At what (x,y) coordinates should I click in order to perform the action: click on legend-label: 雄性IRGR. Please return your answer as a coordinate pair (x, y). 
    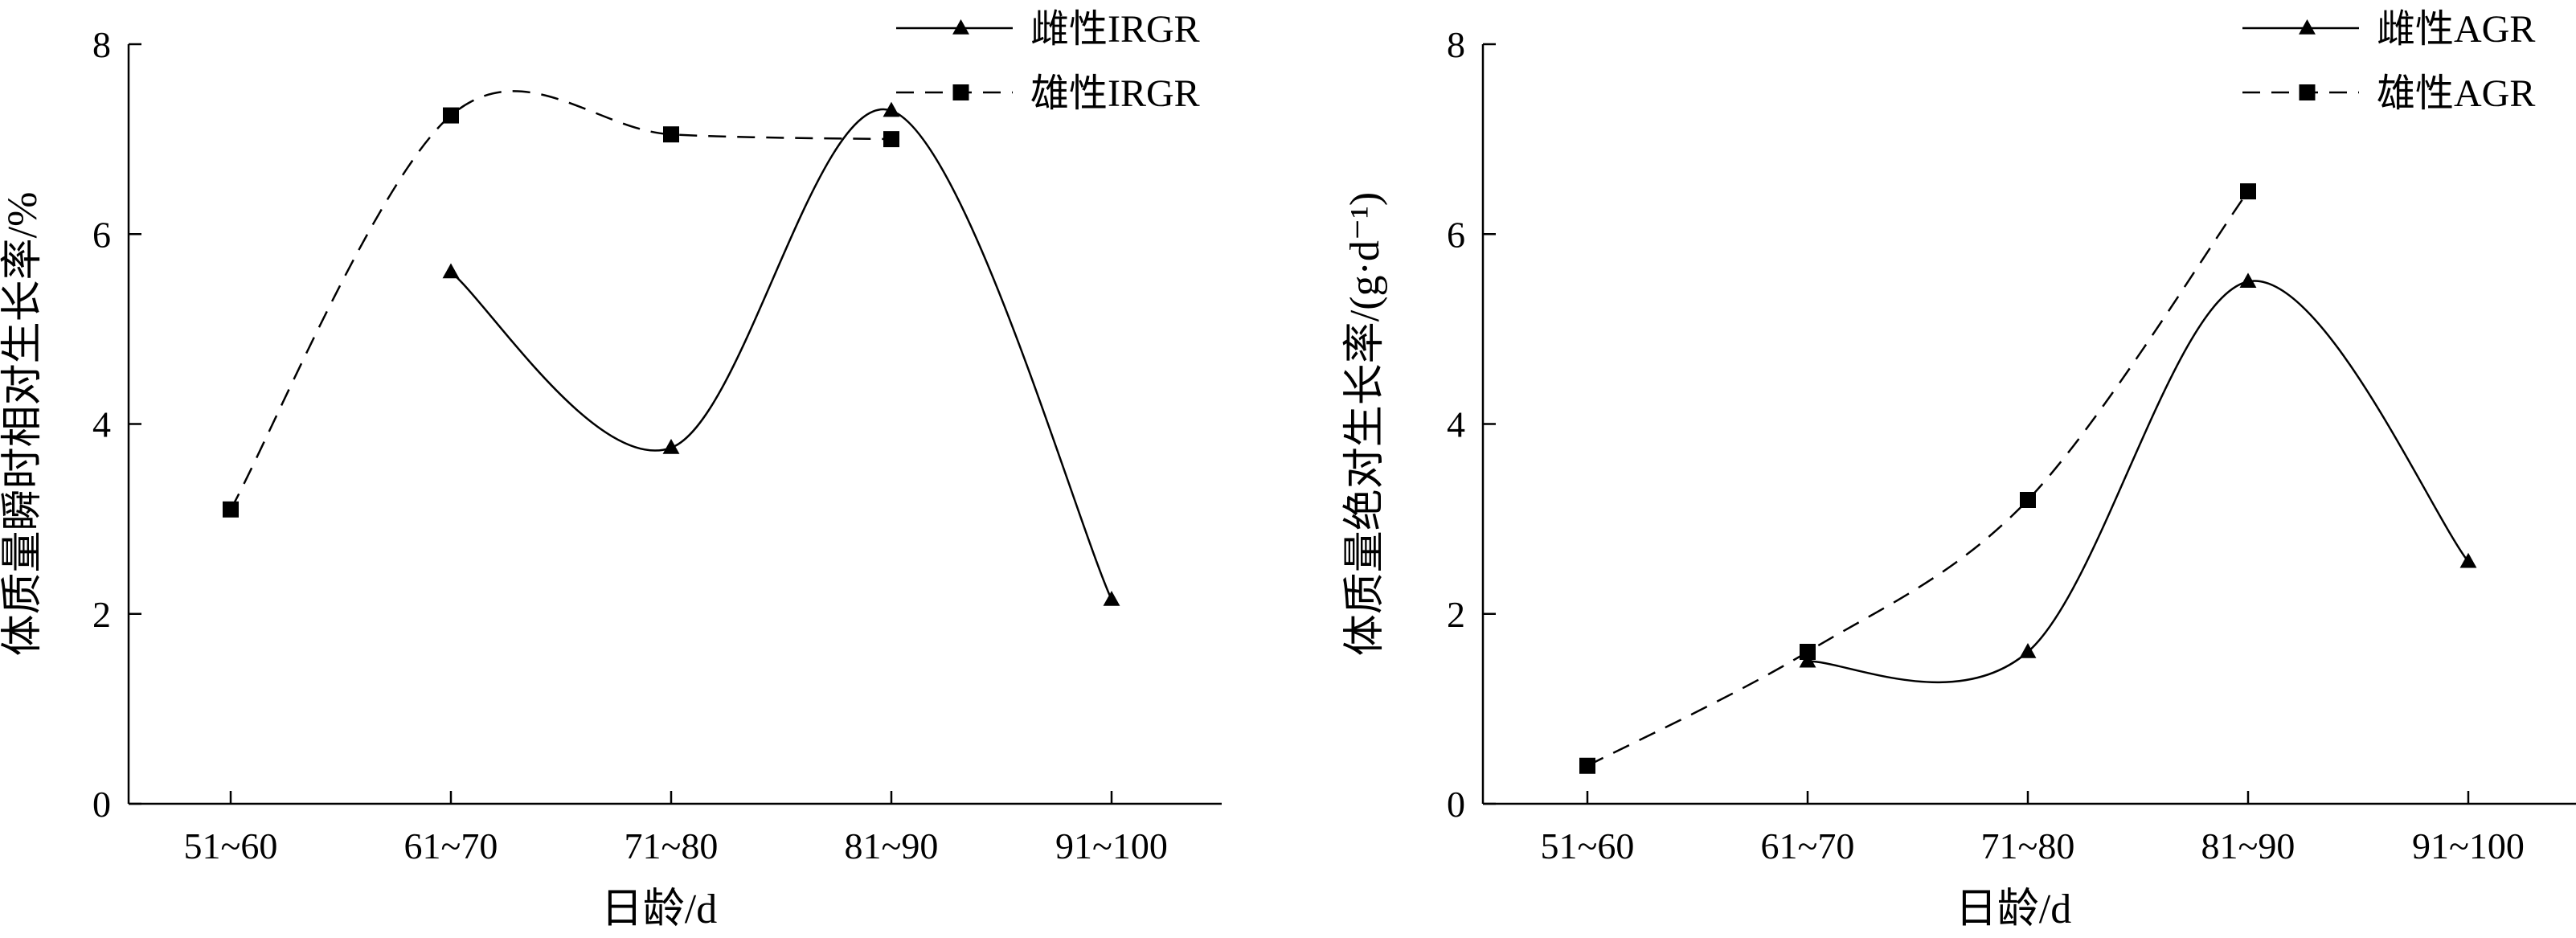
    Looking at the image, I should click on (1115, 93).